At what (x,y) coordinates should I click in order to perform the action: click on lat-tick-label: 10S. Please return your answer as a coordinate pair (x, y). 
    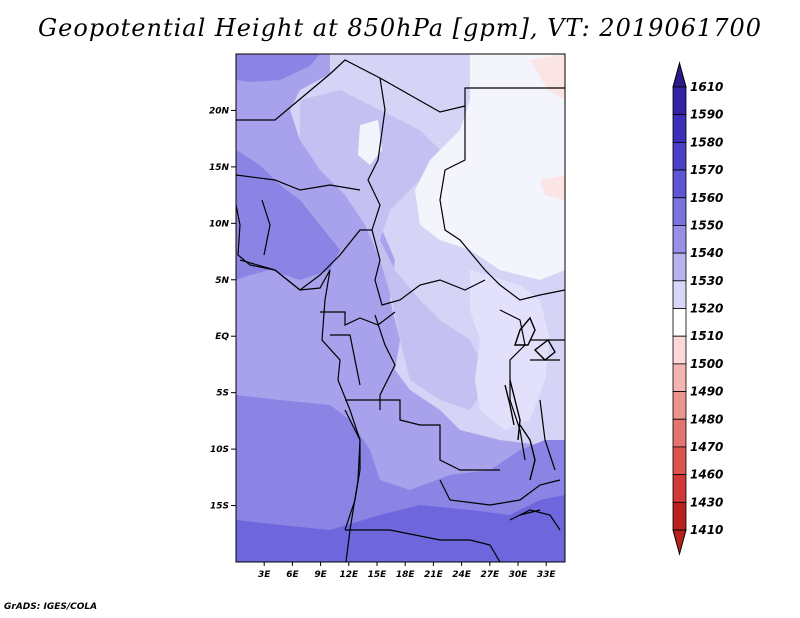
    Looking at the image, I should click on (219, 450).